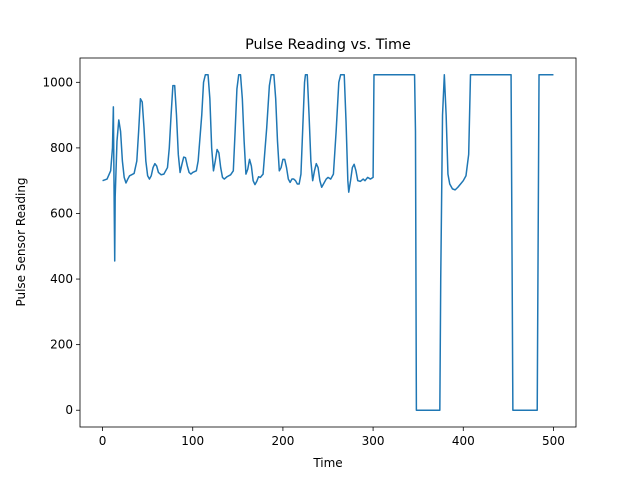  Describe the element at coordinates (61, 213) in the screenshot. I see `y-tick-label: 600` at that location.